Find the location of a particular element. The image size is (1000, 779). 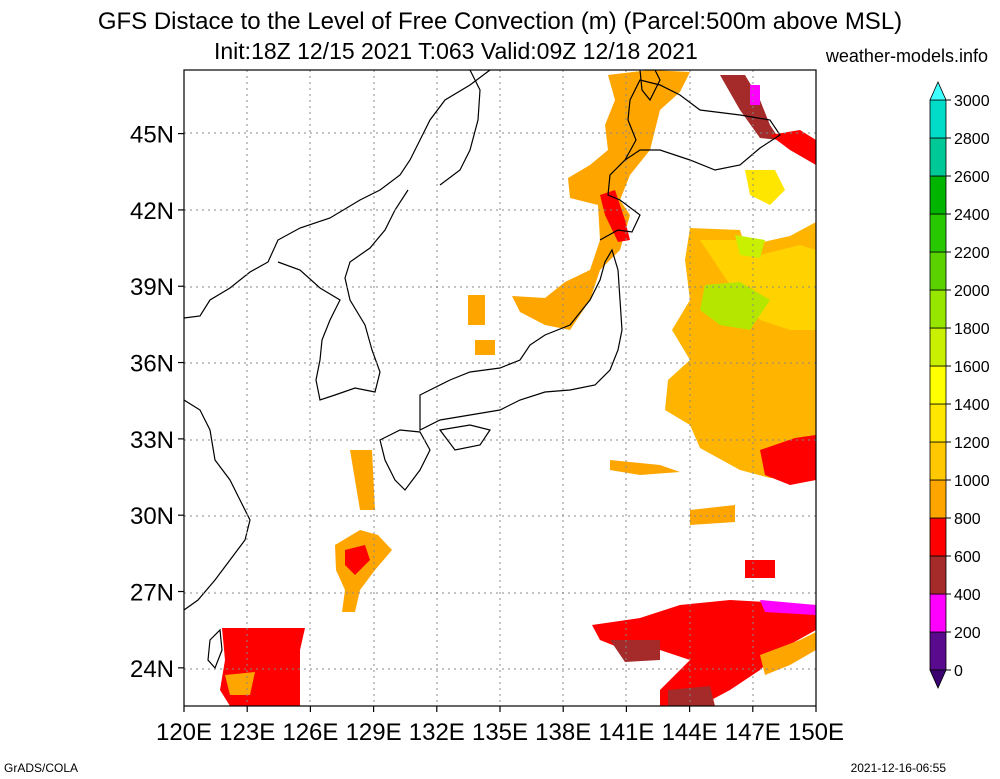

field-region-east-red is located at coordinates (788, 460).